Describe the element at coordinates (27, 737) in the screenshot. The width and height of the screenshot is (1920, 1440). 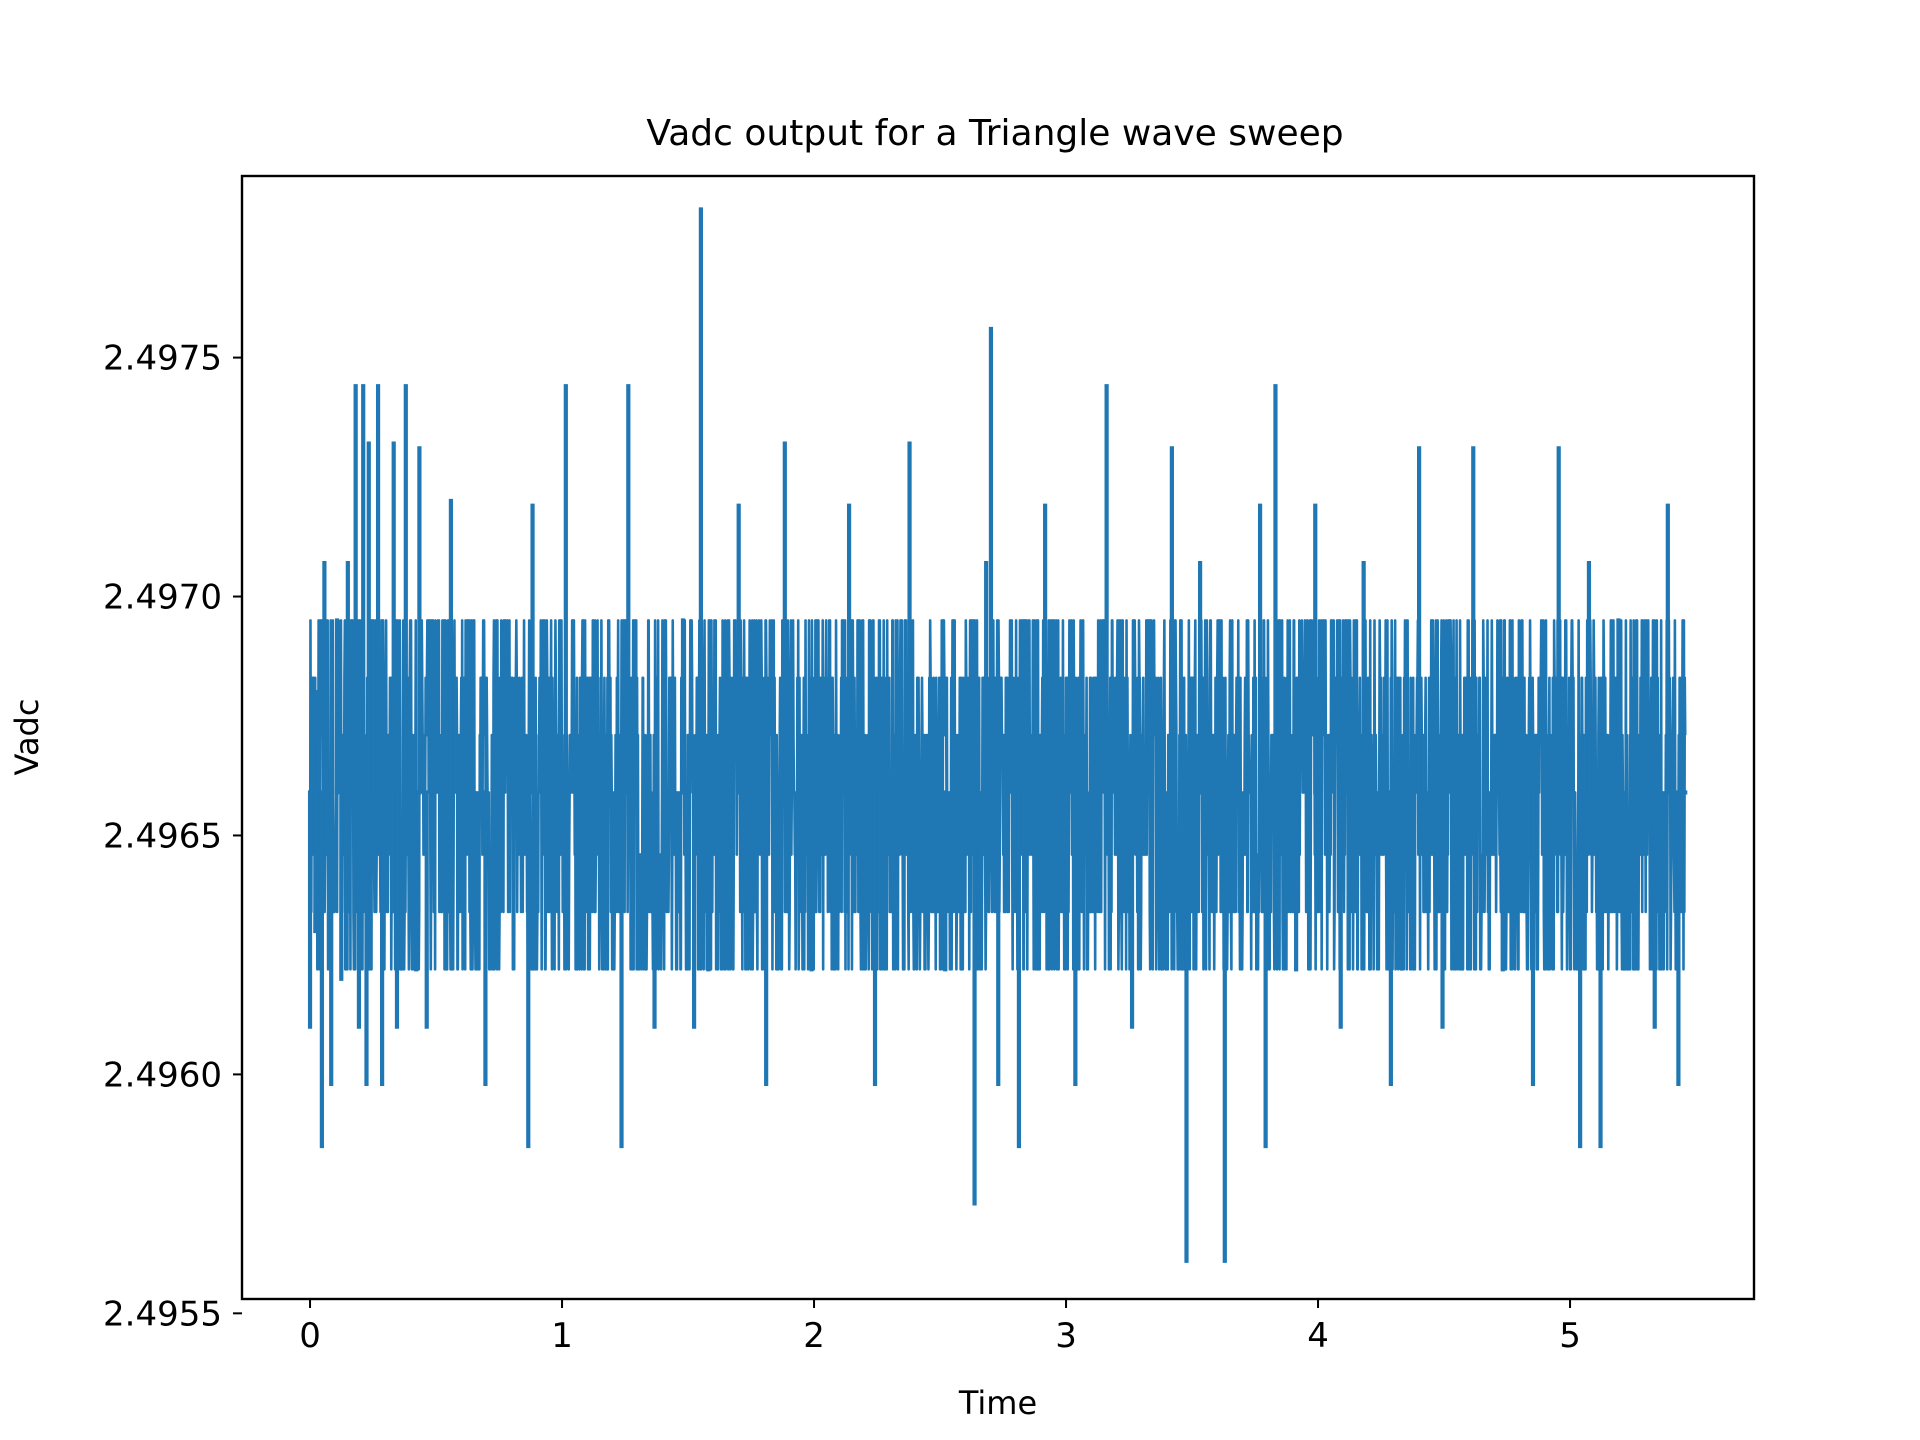
I see `y-axis-label: Vadc` at that location.